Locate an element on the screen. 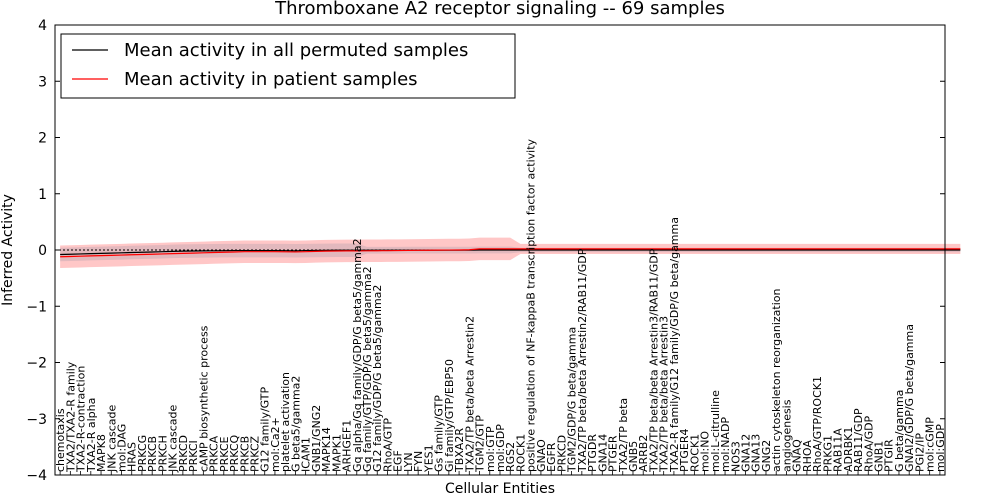 The width and height of the screenshot is (1000, 500). x-tick-label: mol:cGMP is located at coordinates (930, 444).